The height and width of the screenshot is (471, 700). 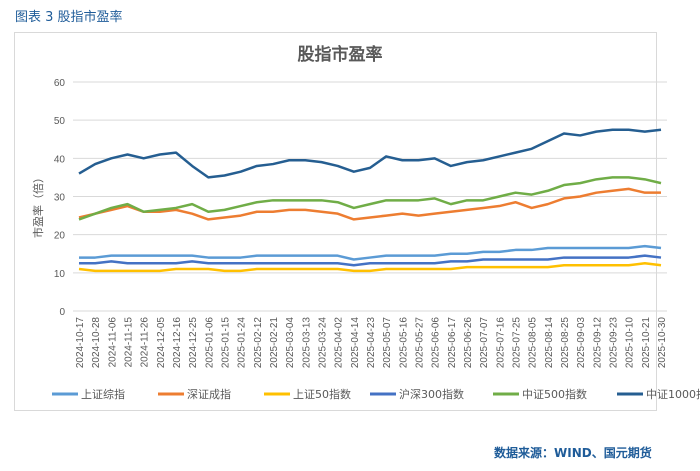 What do you see at coordinates (673, 394) in the screenshot?
I see `legend-label: 中证1000指数` at bounding box center [673, 394].